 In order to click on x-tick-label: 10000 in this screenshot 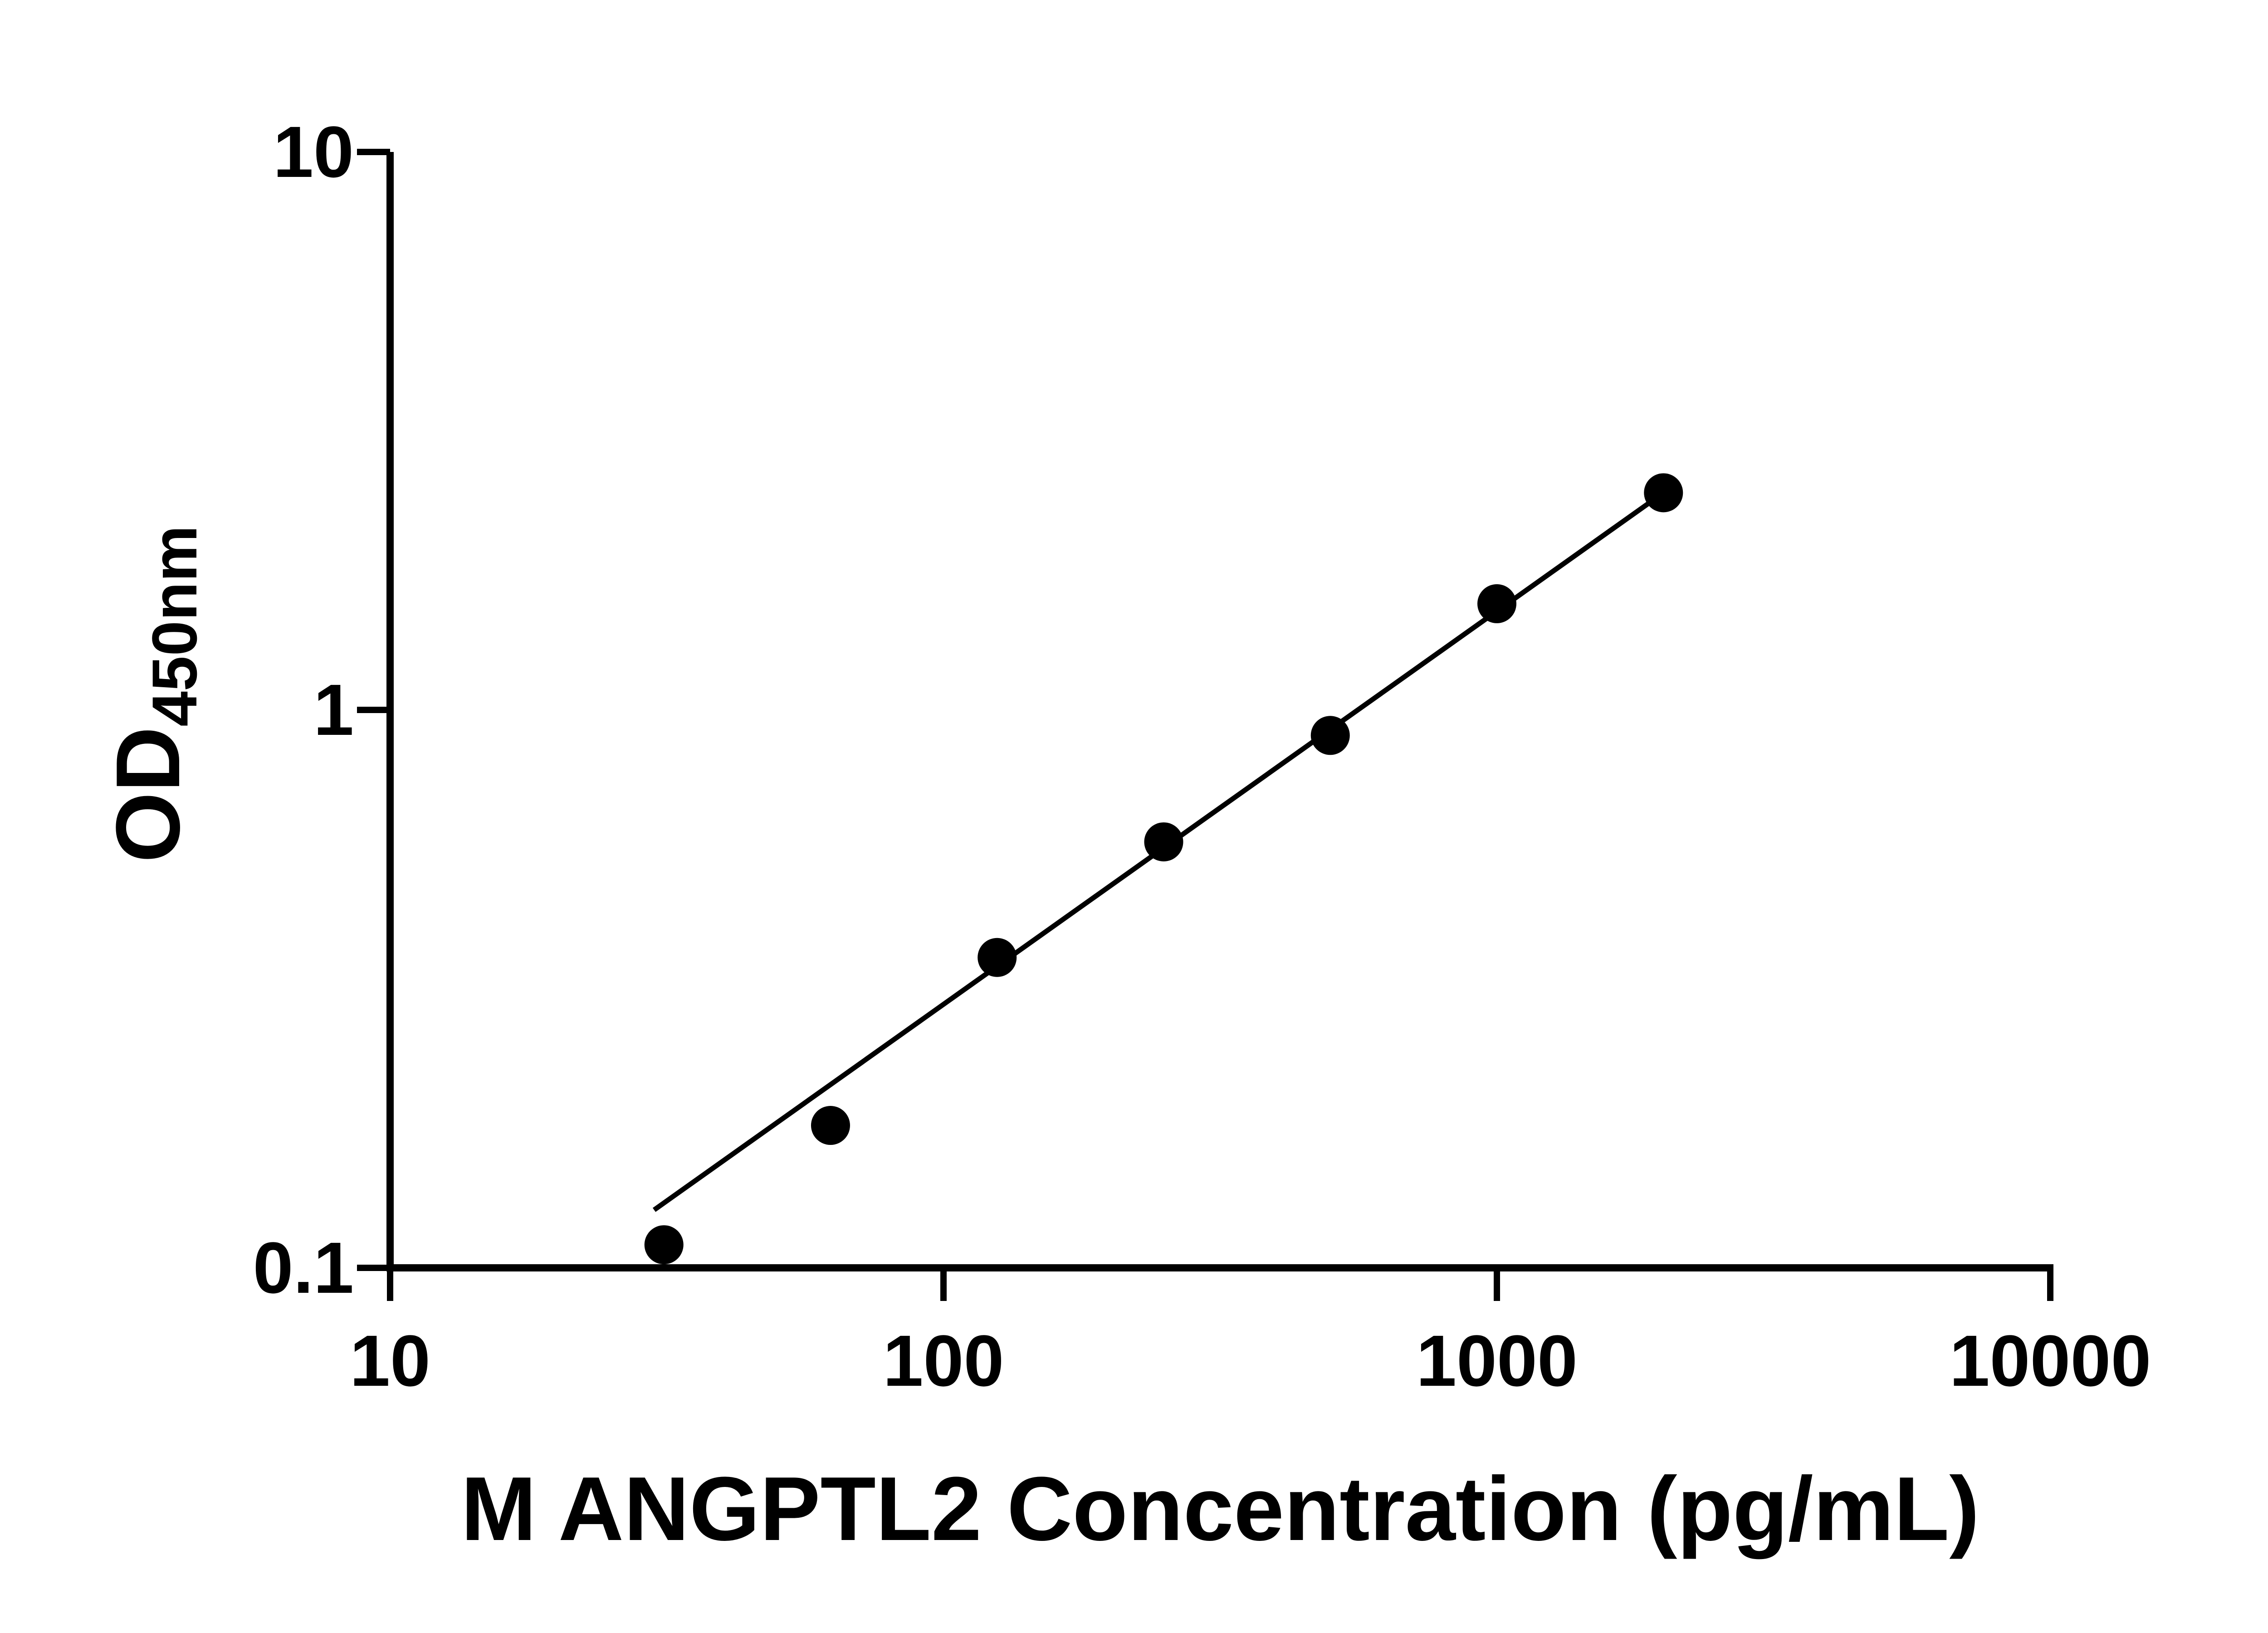, I will do `click(2051, 1360)`.